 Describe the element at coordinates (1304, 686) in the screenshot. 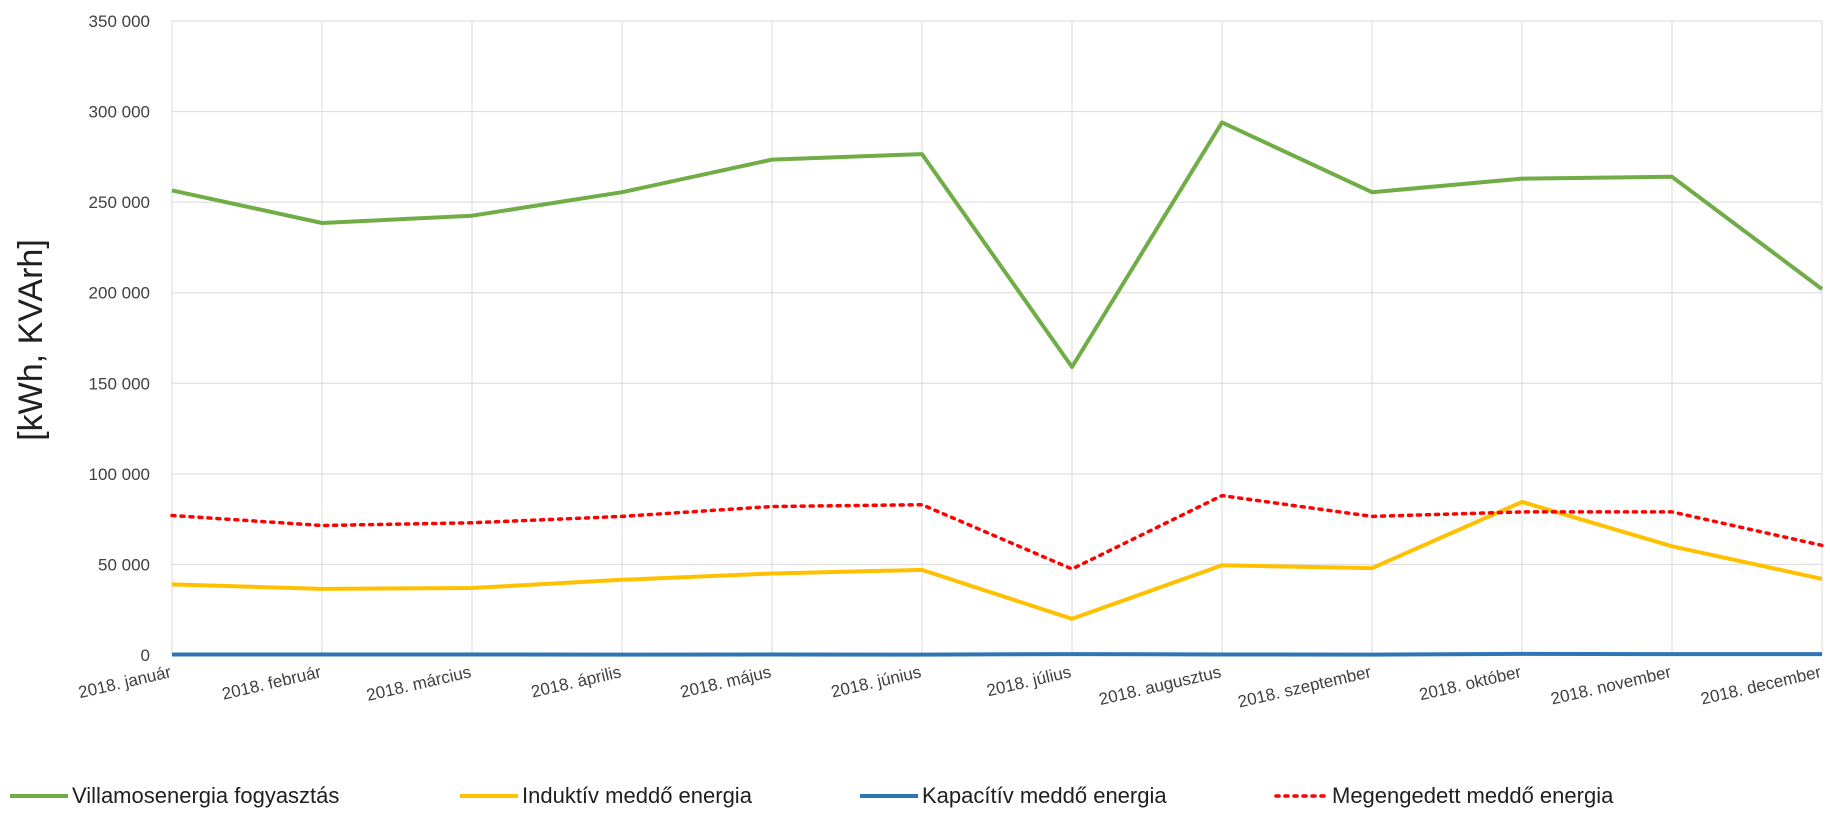

I see `x-tick-label: 2018. szeptember` at that location.